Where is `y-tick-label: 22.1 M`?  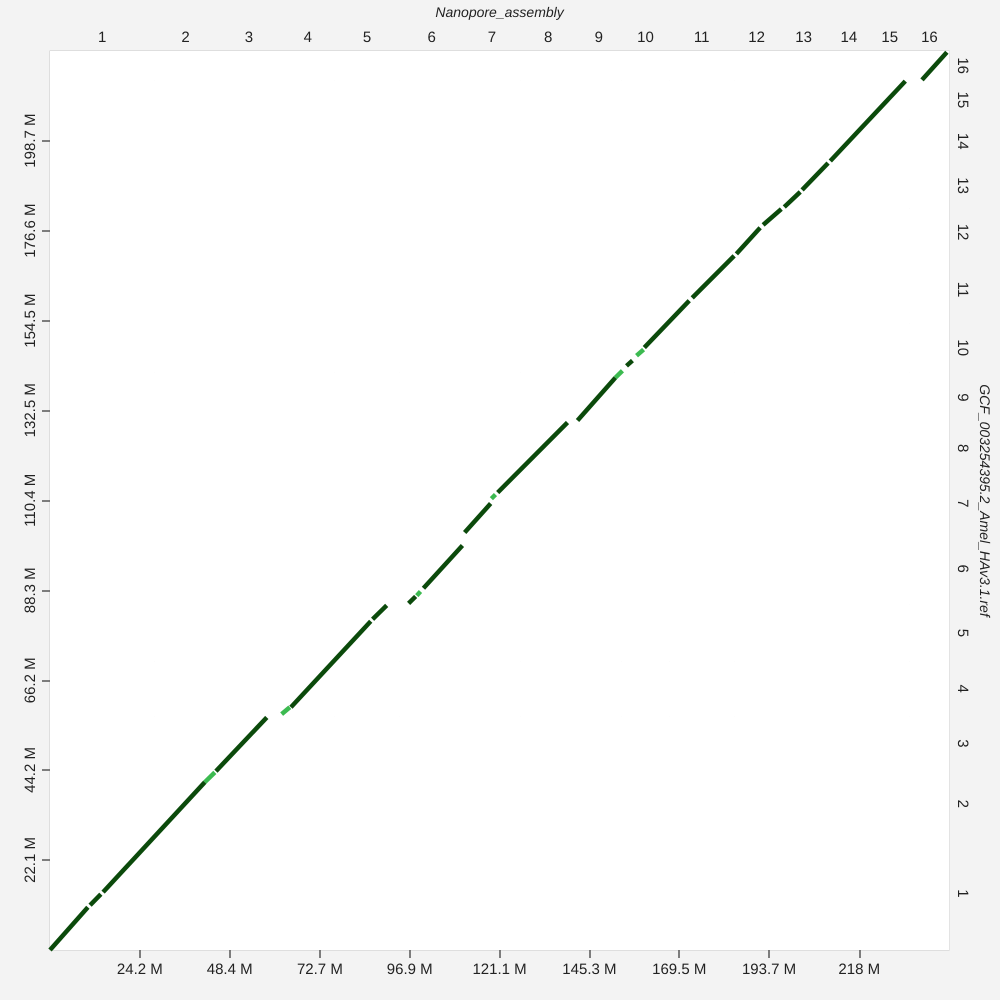 y-tick-label: 22.1 M is located at coordinates (30, 860).